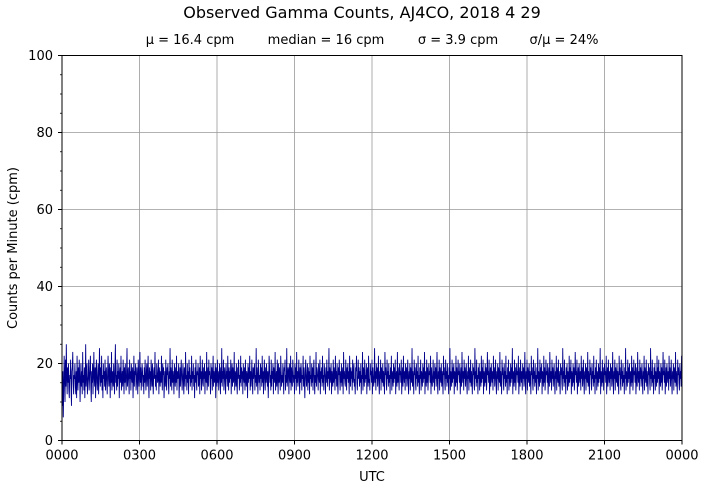 The height and width of the screenshot is (489, 705). Describe the element at coordinates (44, 364) in the screenshot. I see `y-tick-label: 20` at that location.